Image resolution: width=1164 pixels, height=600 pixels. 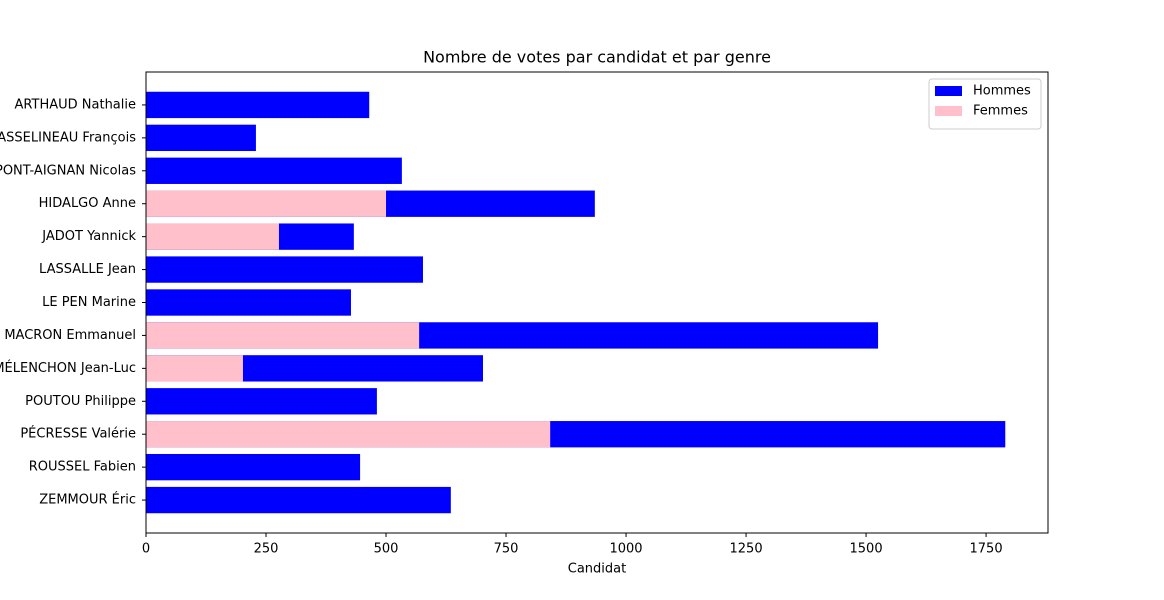 I want to click on y-tick-label: ARTHAUD Nathalie, so click(x=75, y=104).